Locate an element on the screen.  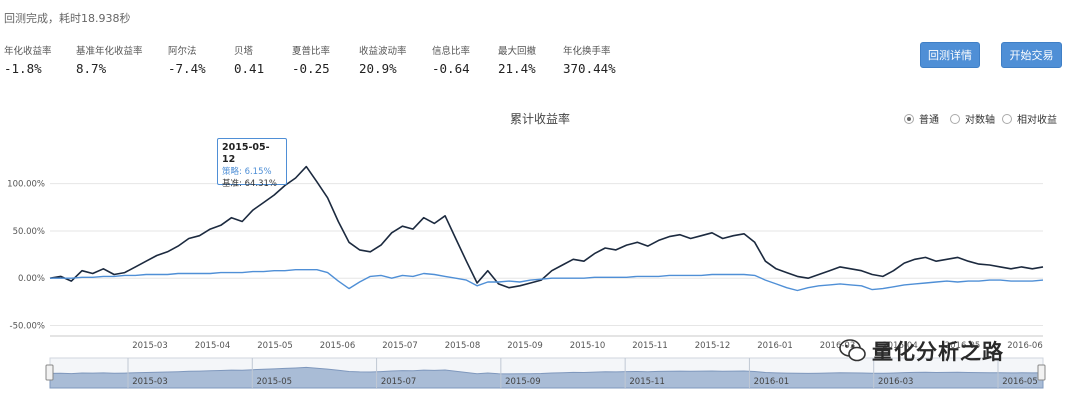
metric-value: 0.41 is located at coordinates (249, 68).